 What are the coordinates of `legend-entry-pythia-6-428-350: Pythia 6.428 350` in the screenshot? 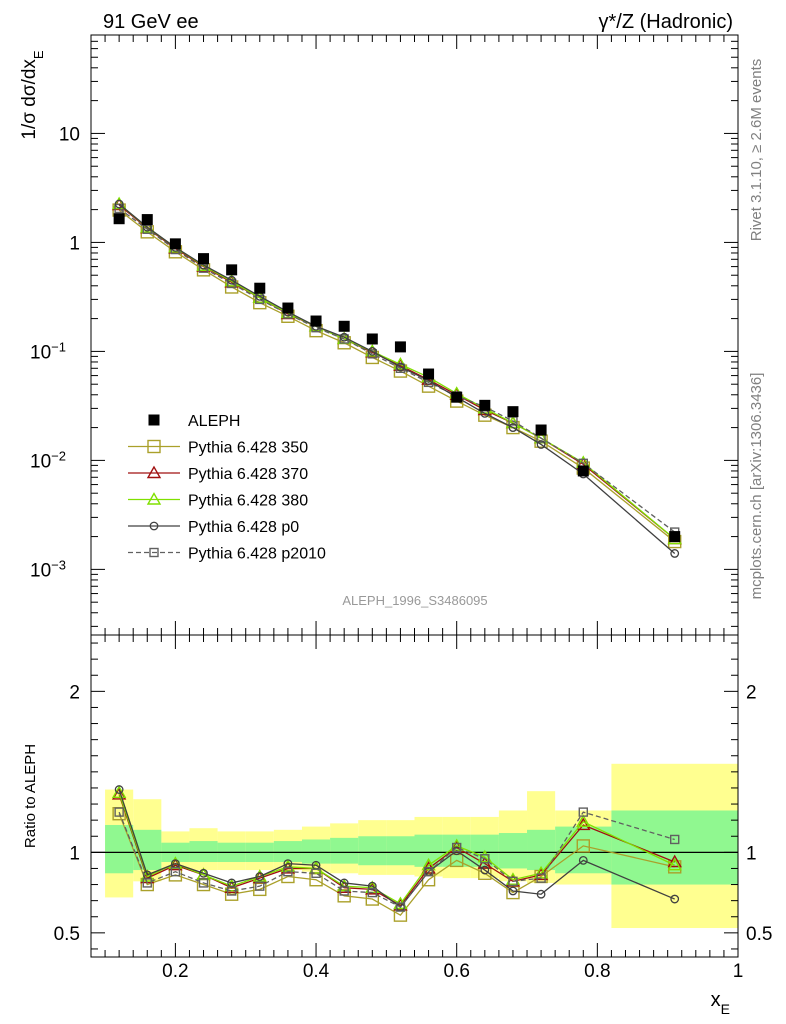 It's located at (218, 448).